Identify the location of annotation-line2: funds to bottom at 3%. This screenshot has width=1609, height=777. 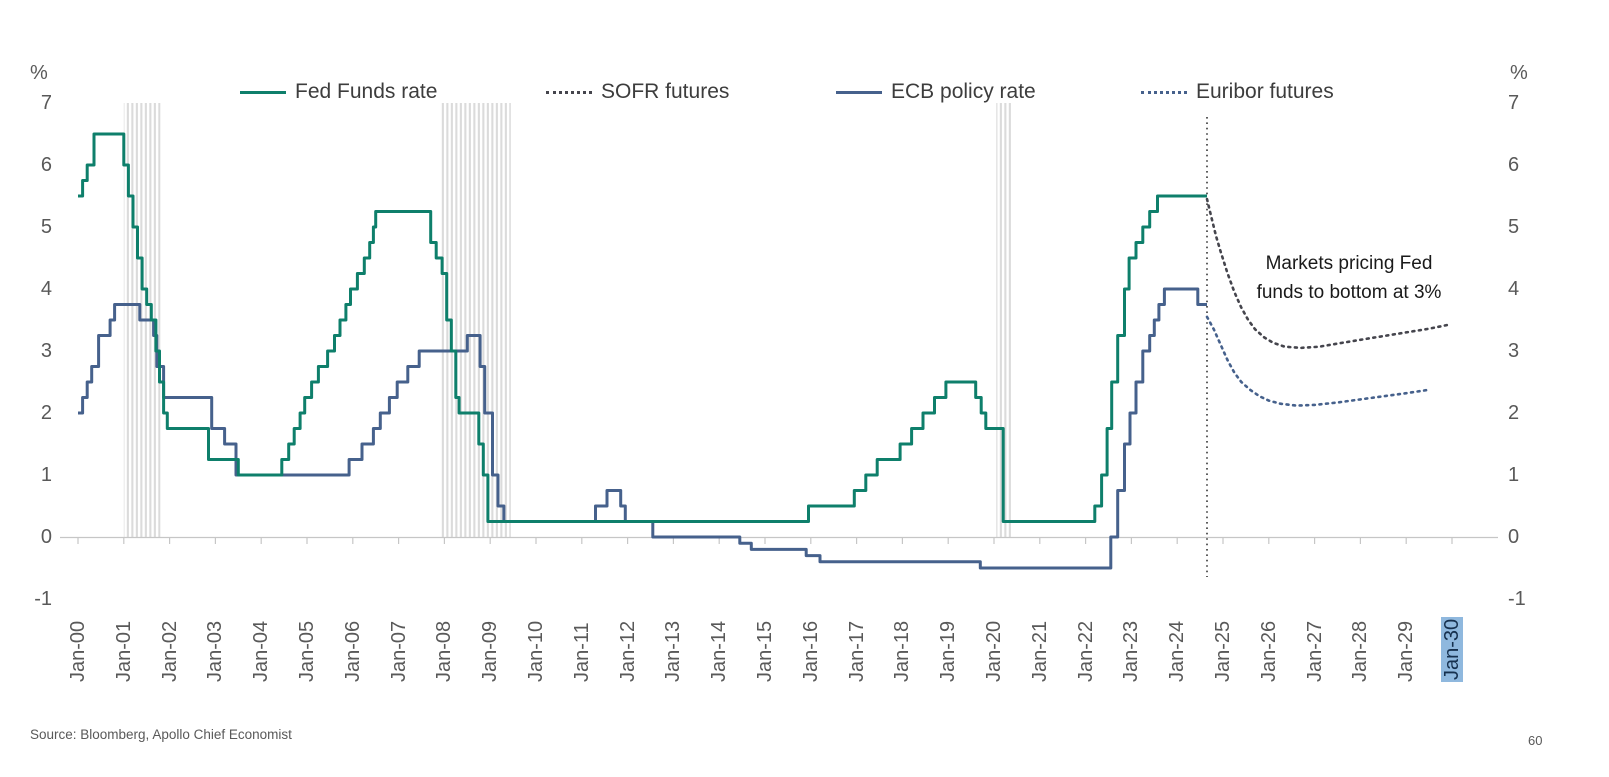
(1349, 292).